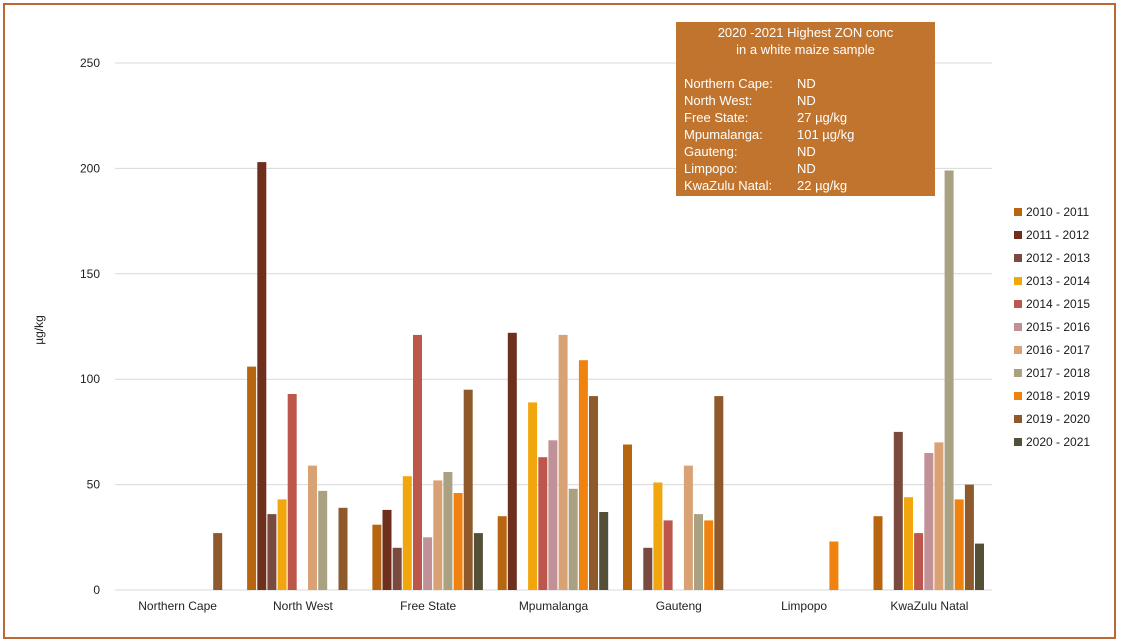  Describe the element at coordinates (679, 606) in the screenshot. I see `x-category-label: Gauteng` at that location.